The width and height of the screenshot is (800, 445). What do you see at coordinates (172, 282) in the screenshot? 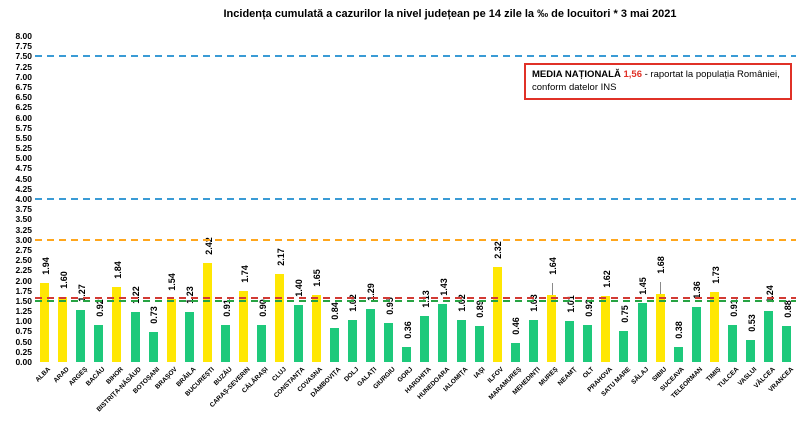
I see `bar-value-label: 1.54` at bounding box center [172, 282].